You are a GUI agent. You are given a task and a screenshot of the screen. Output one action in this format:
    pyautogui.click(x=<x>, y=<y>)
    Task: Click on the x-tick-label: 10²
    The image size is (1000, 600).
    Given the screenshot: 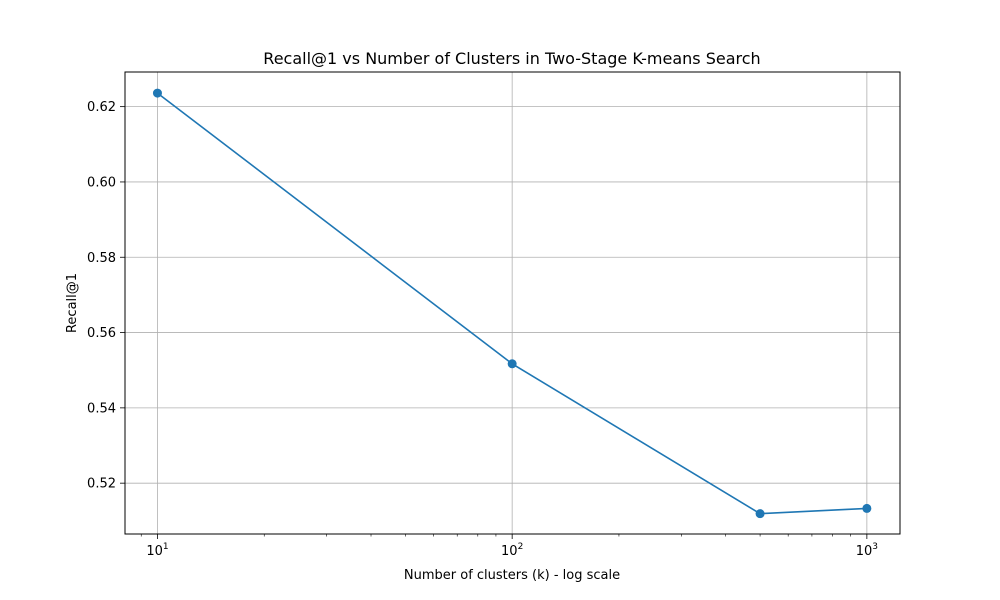 What is the action you would take?
    pyautogui.click(x=512, y=550)
    